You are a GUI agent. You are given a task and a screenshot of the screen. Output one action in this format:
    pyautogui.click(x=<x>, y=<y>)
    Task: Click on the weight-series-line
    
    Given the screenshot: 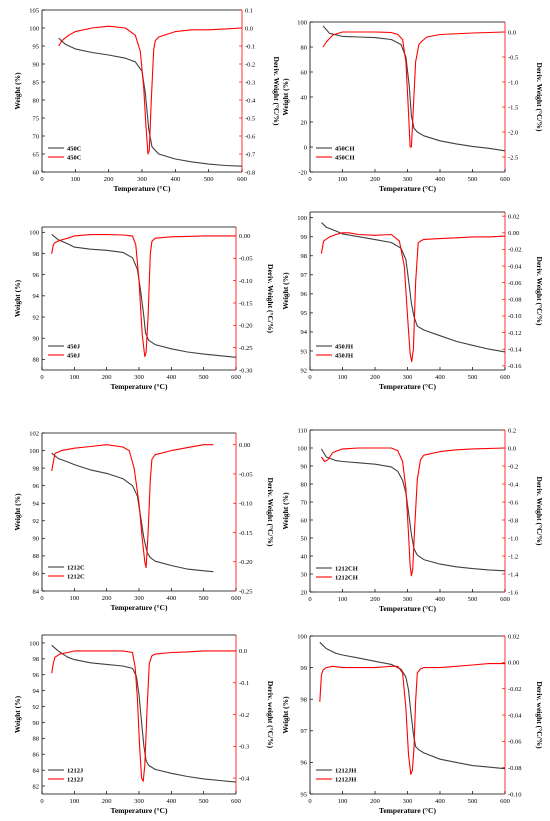 What is the action you would take?
    pyautogui.click(x=413, y=510)
    